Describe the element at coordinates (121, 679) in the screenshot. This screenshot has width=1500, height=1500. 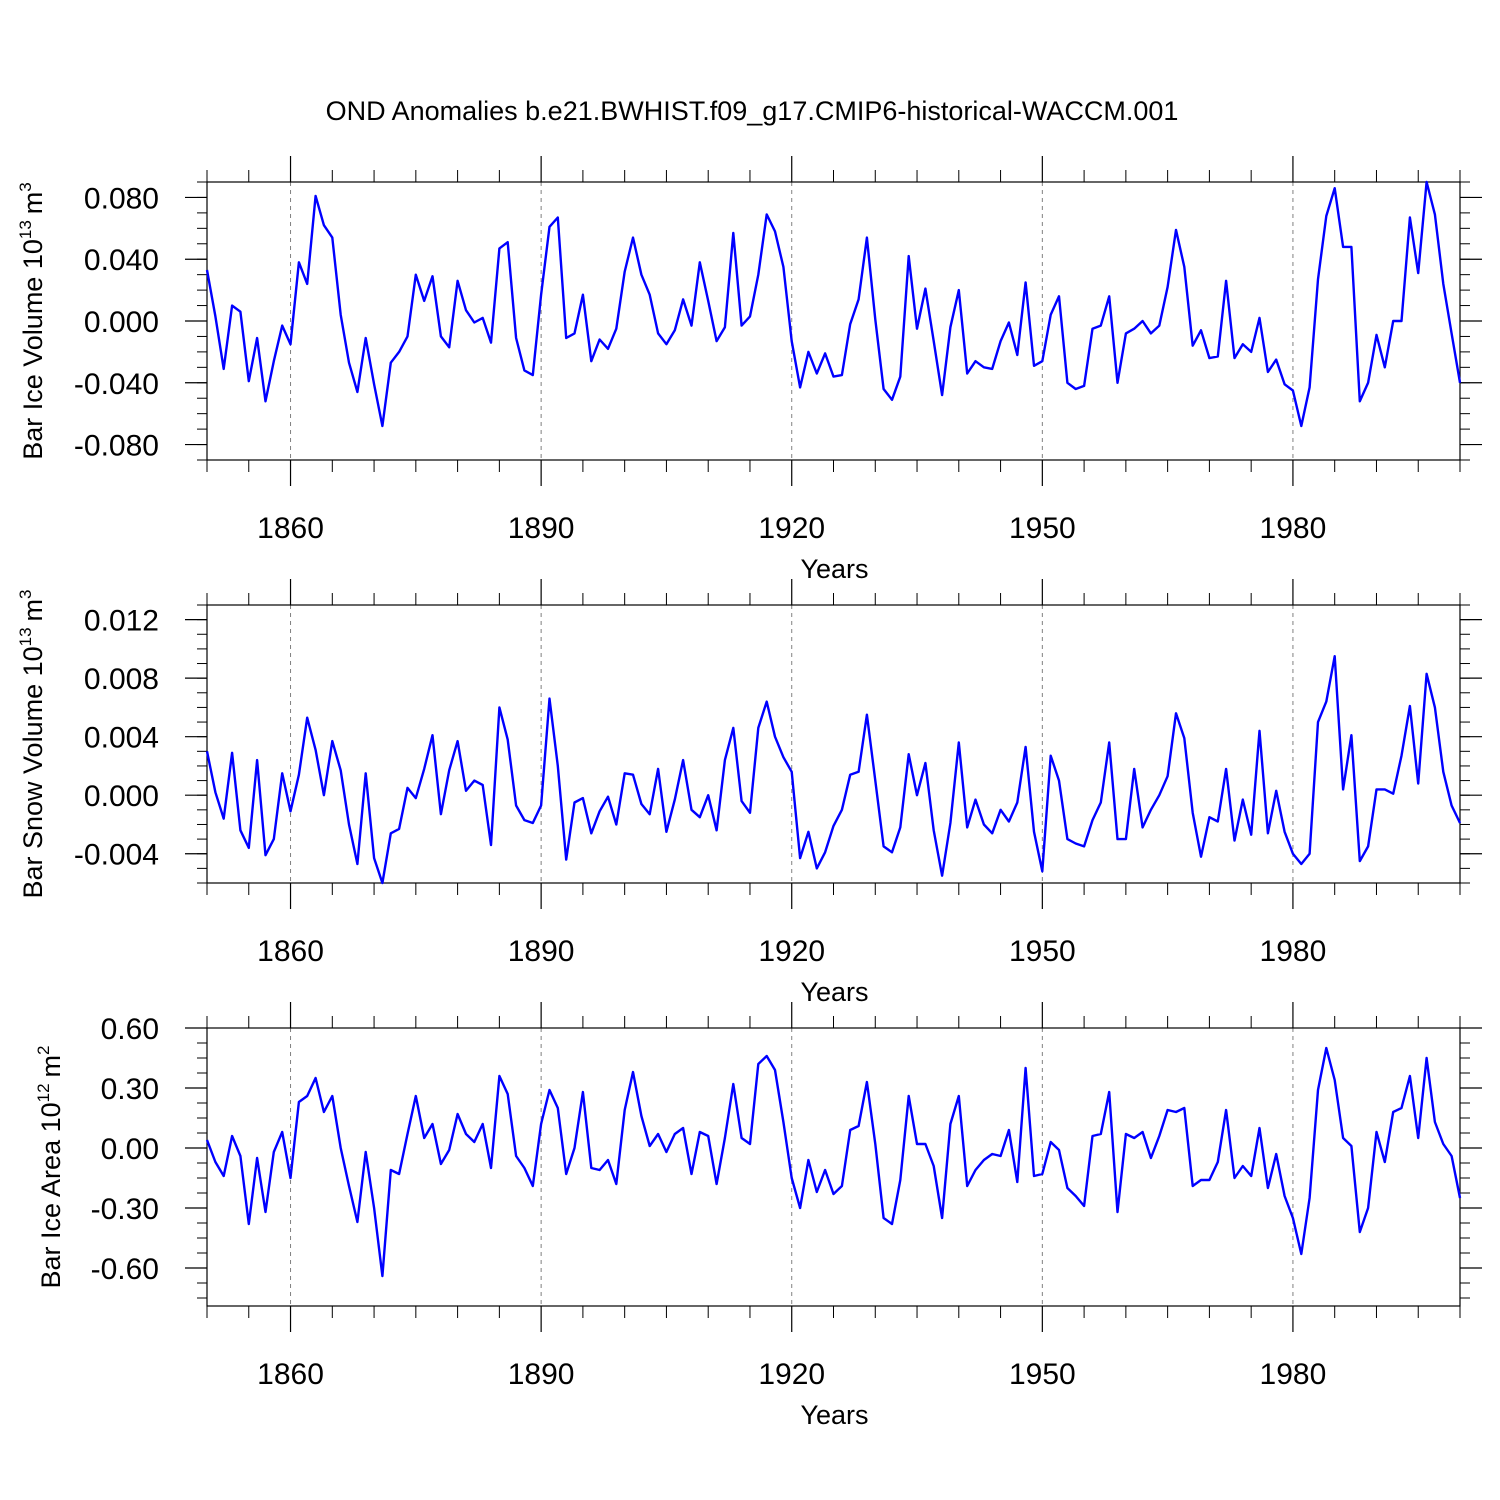
I see `y-tick-label: 0.008` at that location.